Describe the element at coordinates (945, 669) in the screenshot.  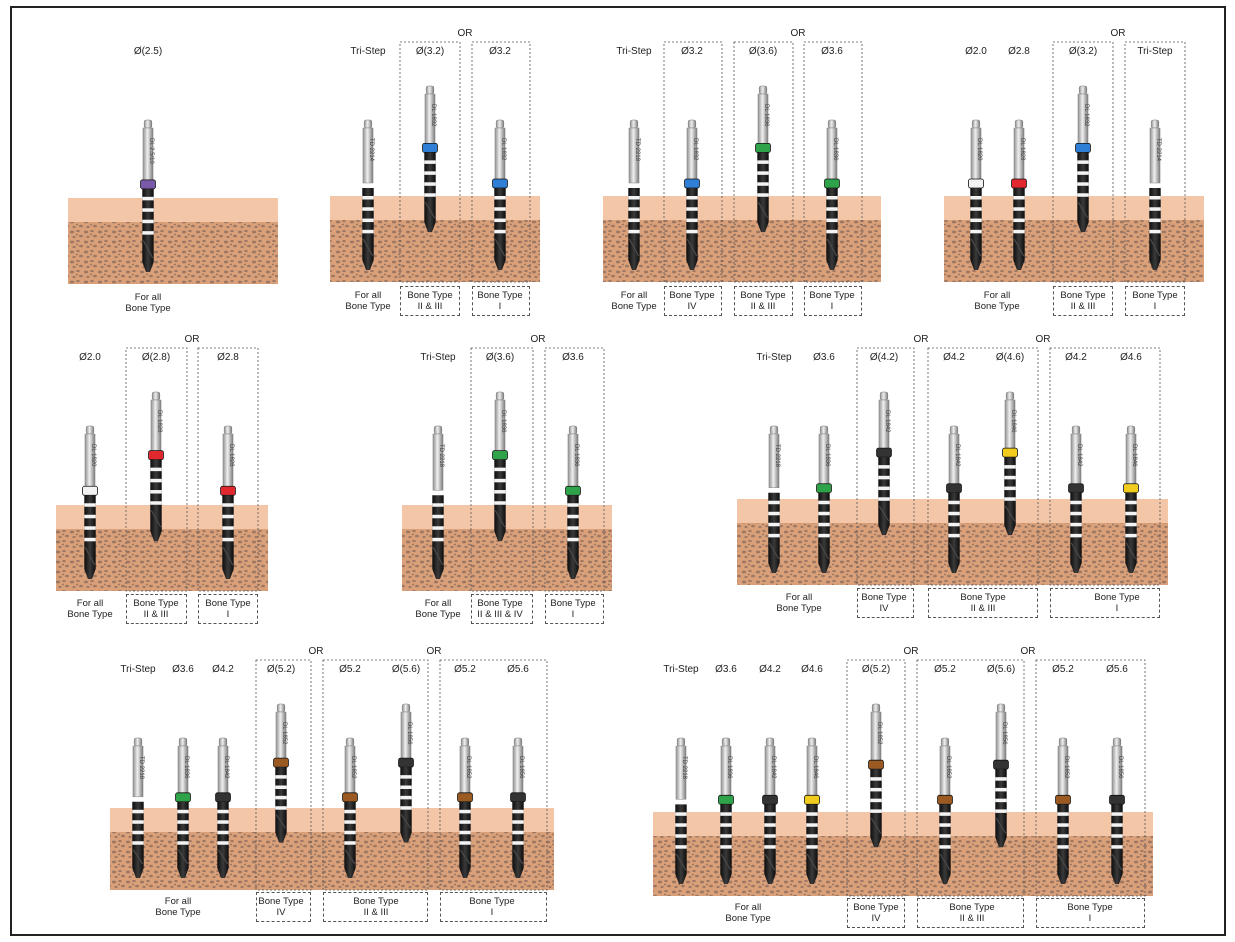
I see `drill-size-label: Ø5.2` at that location.